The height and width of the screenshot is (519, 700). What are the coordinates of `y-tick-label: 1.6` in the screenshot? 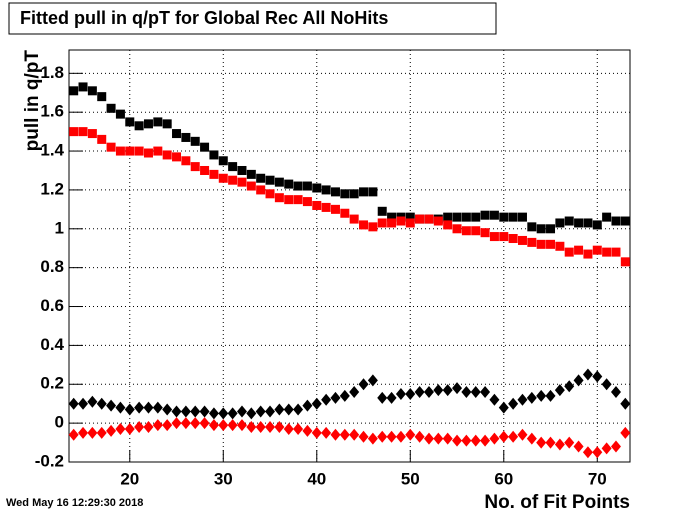 It's located at (52, 111).